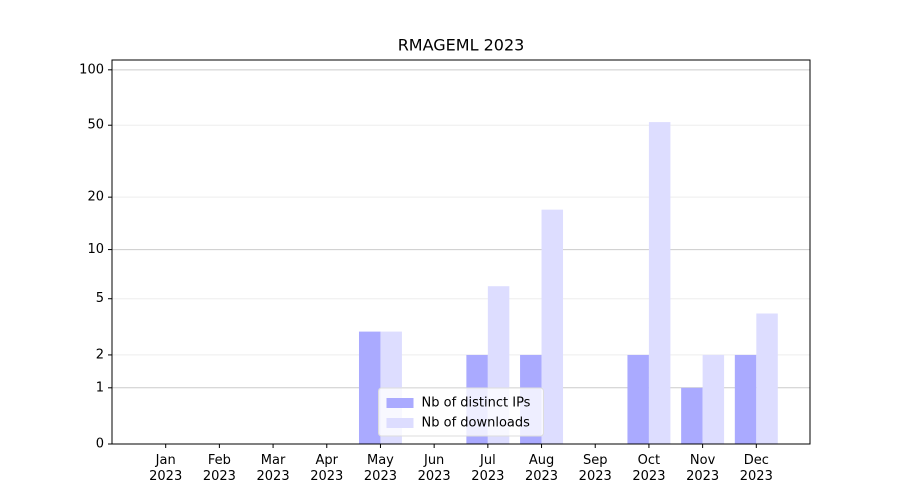 The image size is (900, 500). Describe the element at coordinates (95, 249) in the screenshot. I see `y-tick-label: 10` at that location.